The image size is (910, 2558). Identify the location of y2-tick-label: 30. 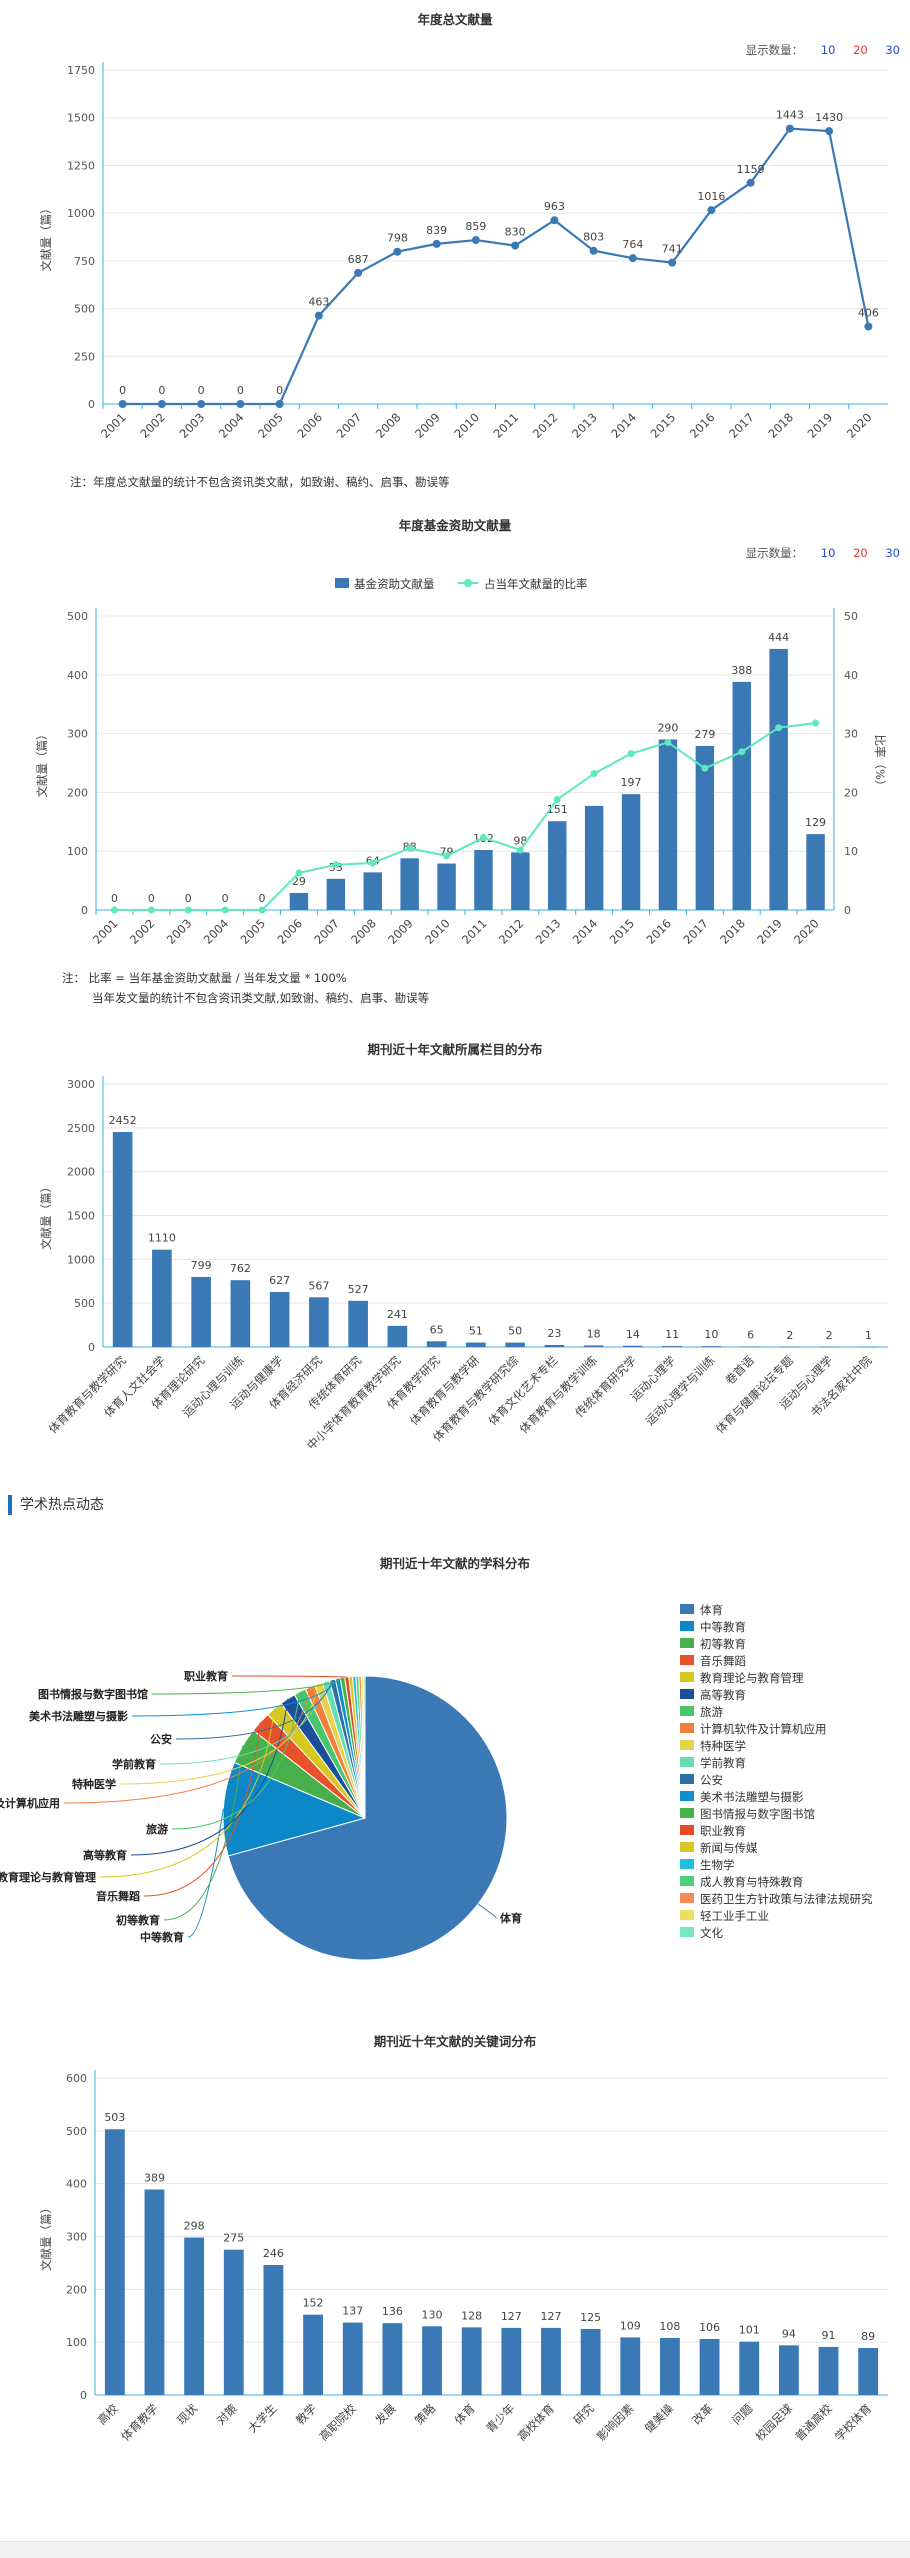
(851, 734).